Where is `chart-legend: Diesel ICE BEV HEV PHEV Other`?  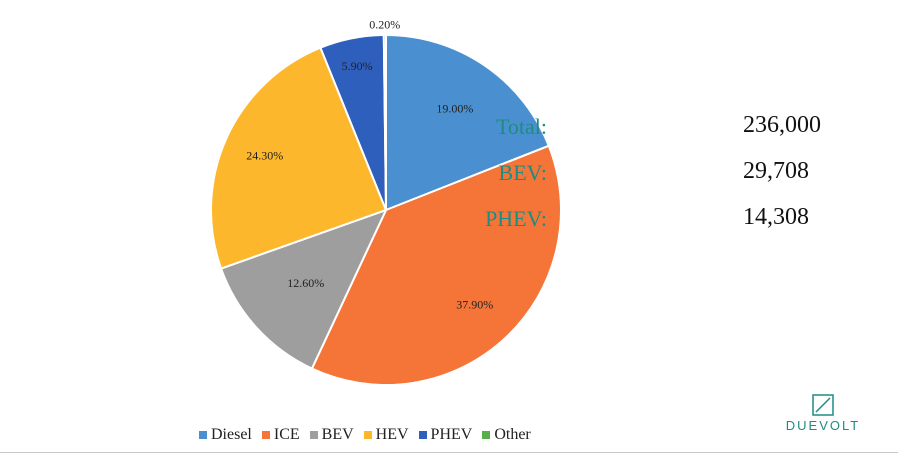 chart-legend: Diesel ICE BEV HEV PHEV Other is located at coordinates (365, 435).